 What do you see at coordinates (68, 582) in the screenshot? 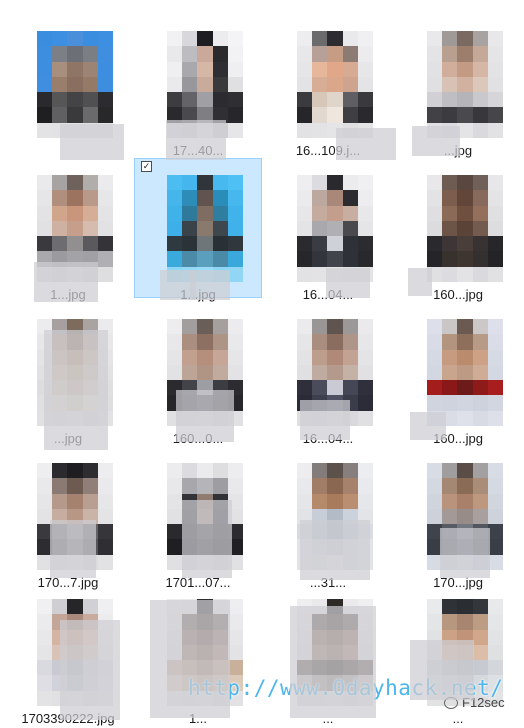
I see `file-name: 170...7.jpg` at bounding box center [68, 582].